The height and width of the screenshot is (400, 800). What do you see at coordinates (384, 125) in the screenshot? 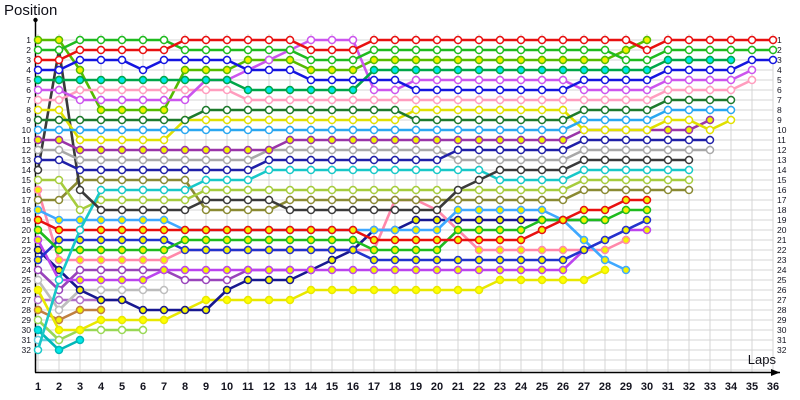
I see `series-lemon` at bounding box center [384, 125].